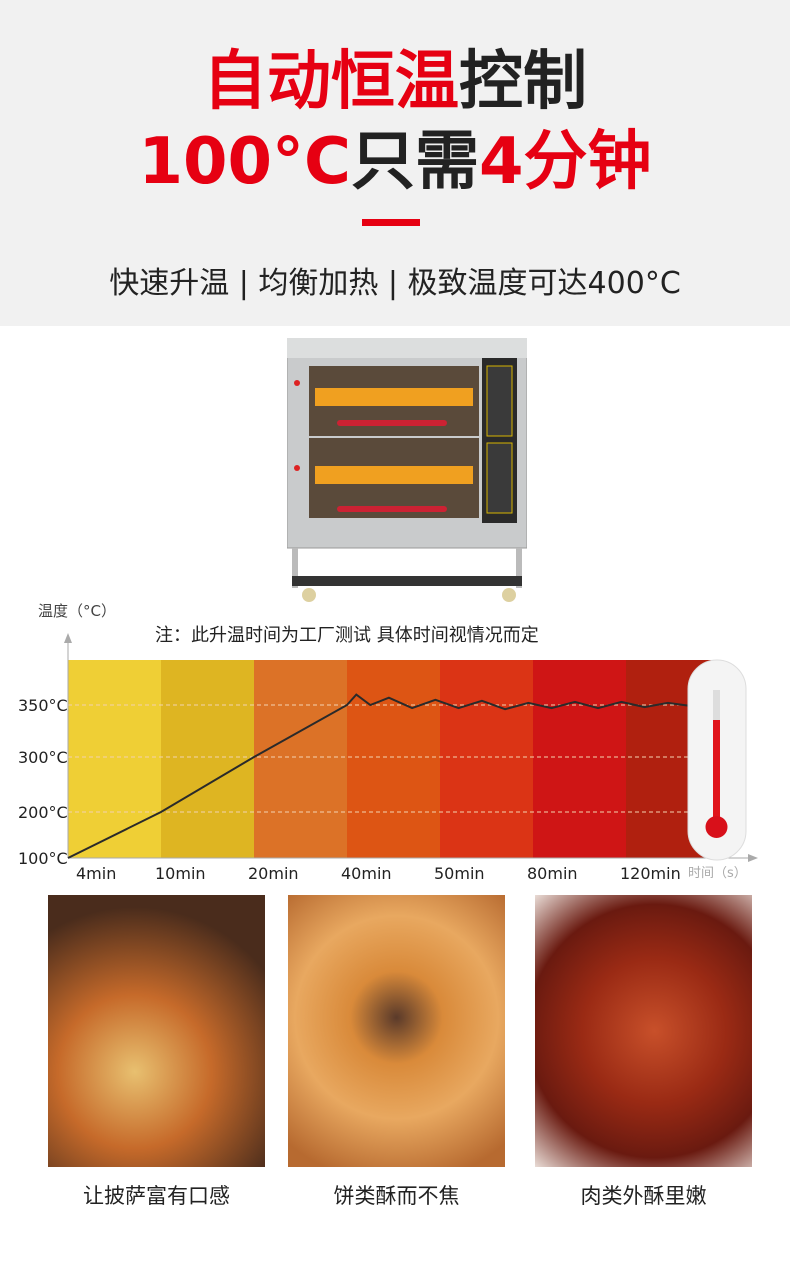 This screenshot has width=790, height=1266. Describe the element at coordinates (396, 1196) in the screenshot. I see `caption-pastry: 饼类酥而不焦` at that location.